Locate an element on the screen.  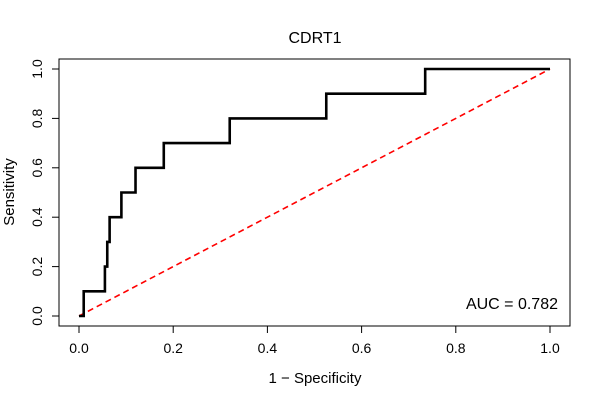
x-tick-label: 0.6 is located at coordinates (362, 348).